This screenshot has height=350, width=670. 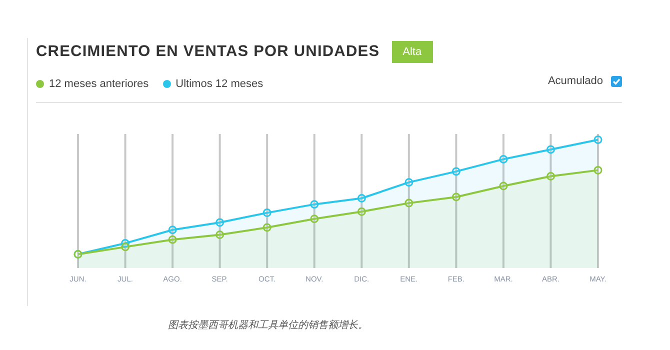 I want to click on legend-label: Ultimos 12 meses, so click(x=219, y=84).